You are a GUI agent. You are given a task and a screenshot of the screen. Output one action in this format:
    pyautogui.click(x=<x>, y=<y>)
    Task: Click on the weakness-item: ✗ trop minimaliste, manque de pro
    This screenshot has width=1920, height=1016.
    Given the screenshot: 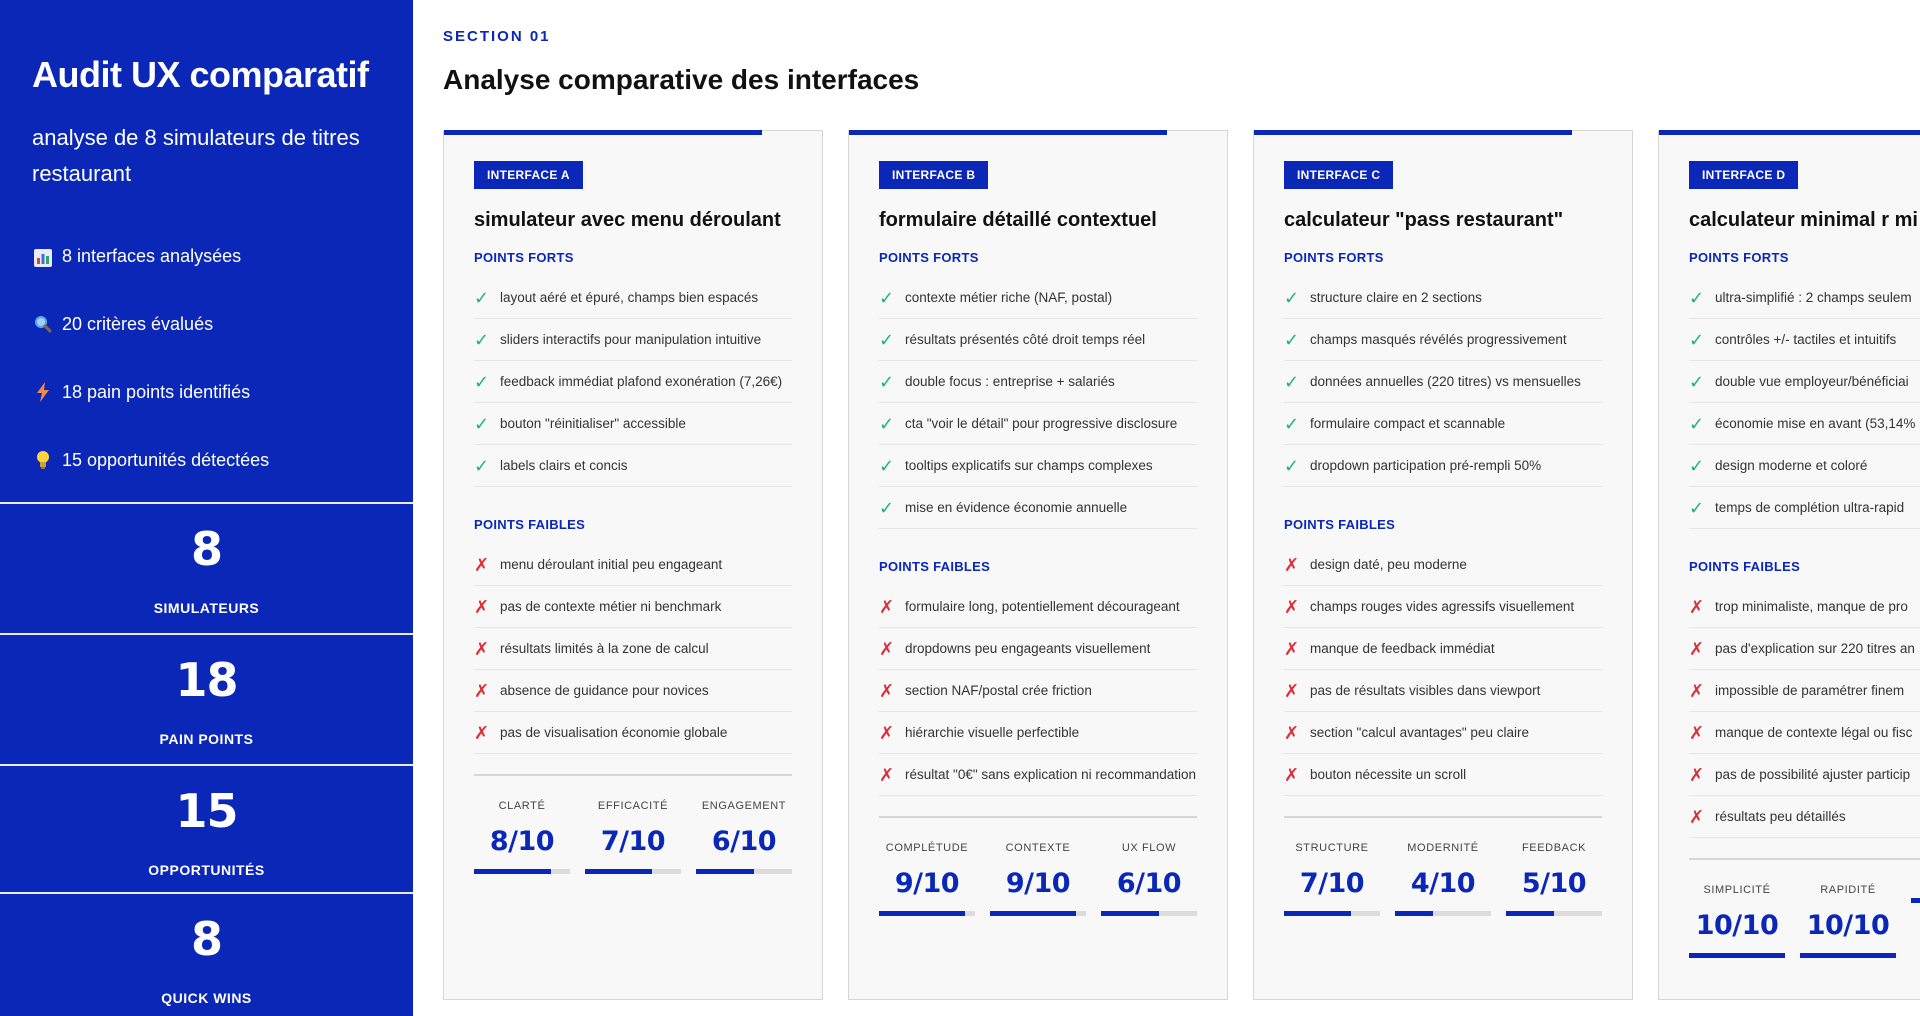 What is the action you would take?
    pyautogui.click(x=1804, y=607)
    